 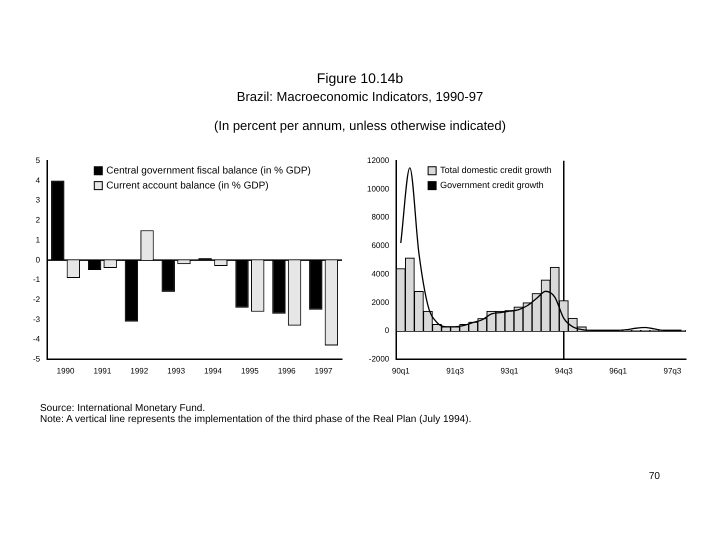 What do you see at coordinates (36, 319) in the screenshot?
I see `y-tick-label: -3` at bounding box center [36, 319].